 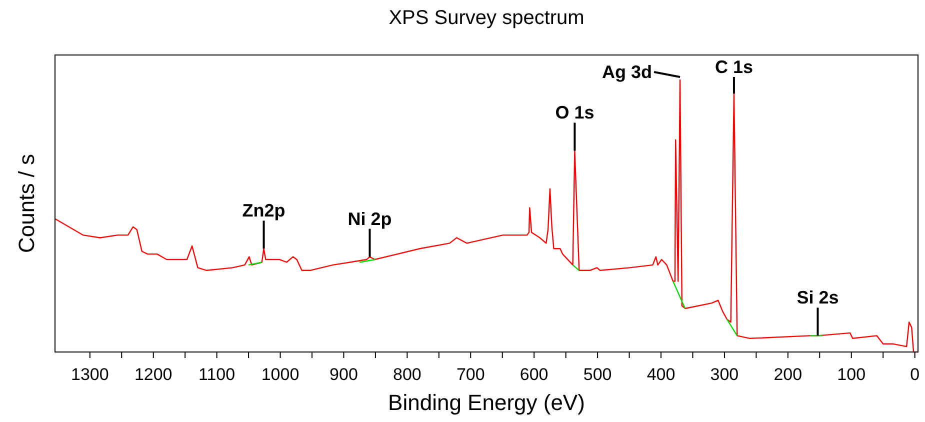 I want to click on x-tick-label: 400, so click(x=661, y=374).